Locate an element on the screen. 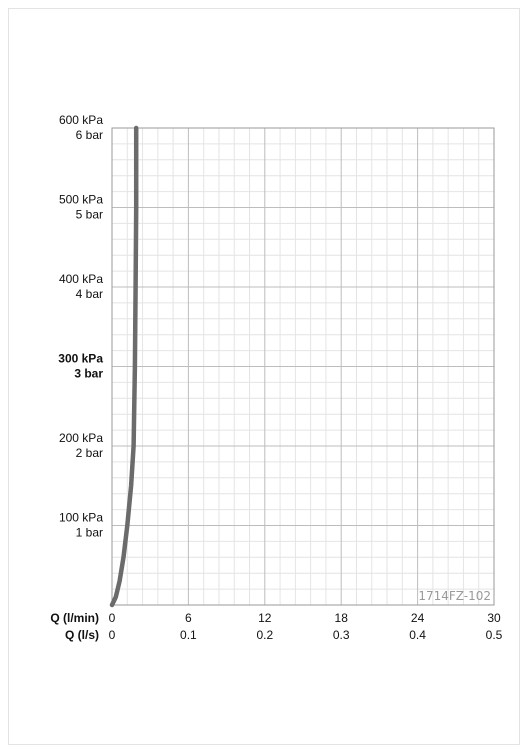  x-tick-label: 6 is located at coordinates (188, 618).